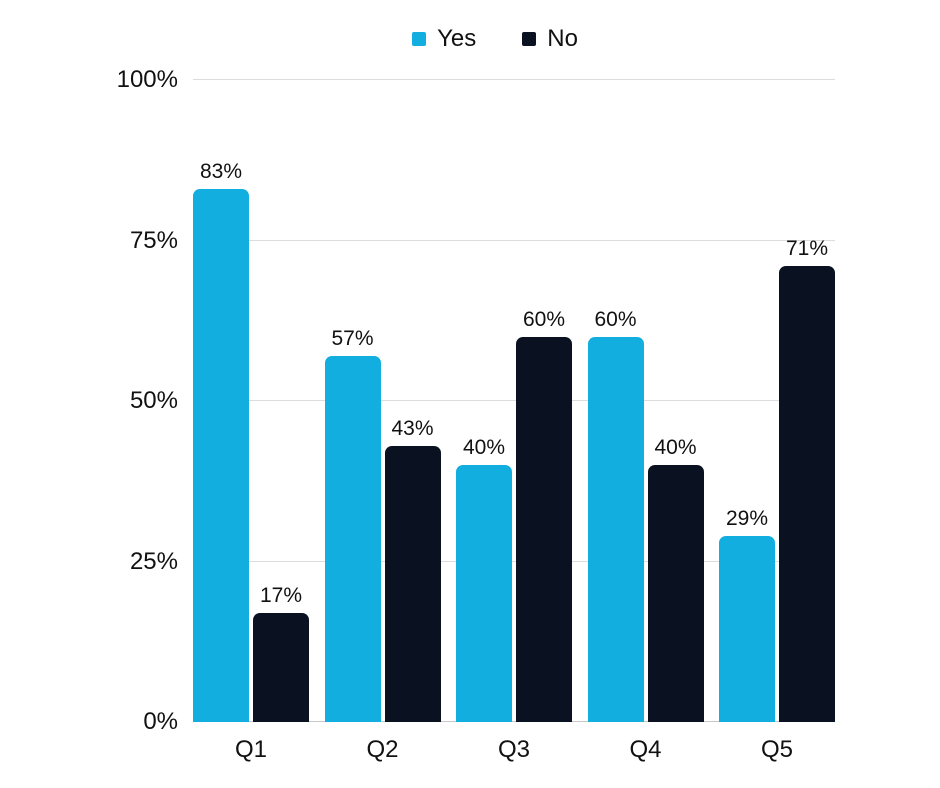 The image size is (940, 788). Describe the element at coordinates (153, 561) in the screenshot. I see `y-tick-label-25: 25%` at that location.